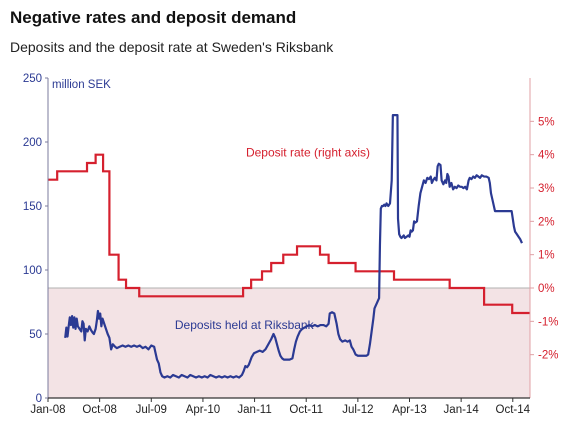 This screenshot has width=575, height=438. I want to click on x-tick-label: Jul-09, so click(151, 410).